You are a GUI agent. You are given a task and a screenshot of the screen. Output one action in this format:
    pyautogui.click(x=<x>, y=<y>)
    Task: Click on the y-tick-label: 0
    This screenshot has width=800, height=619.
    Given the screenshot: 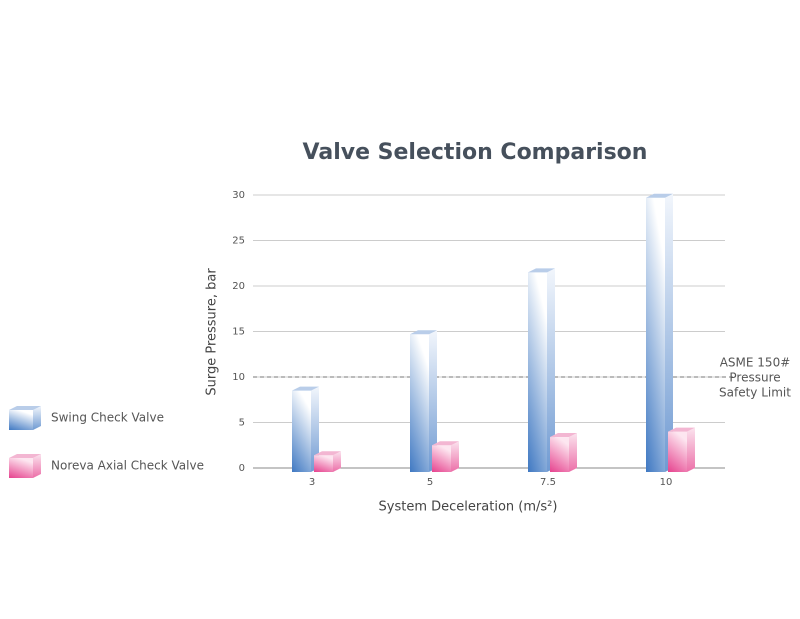 What is the action you would take?
    pyautogui.click(x=242, y=468)
    